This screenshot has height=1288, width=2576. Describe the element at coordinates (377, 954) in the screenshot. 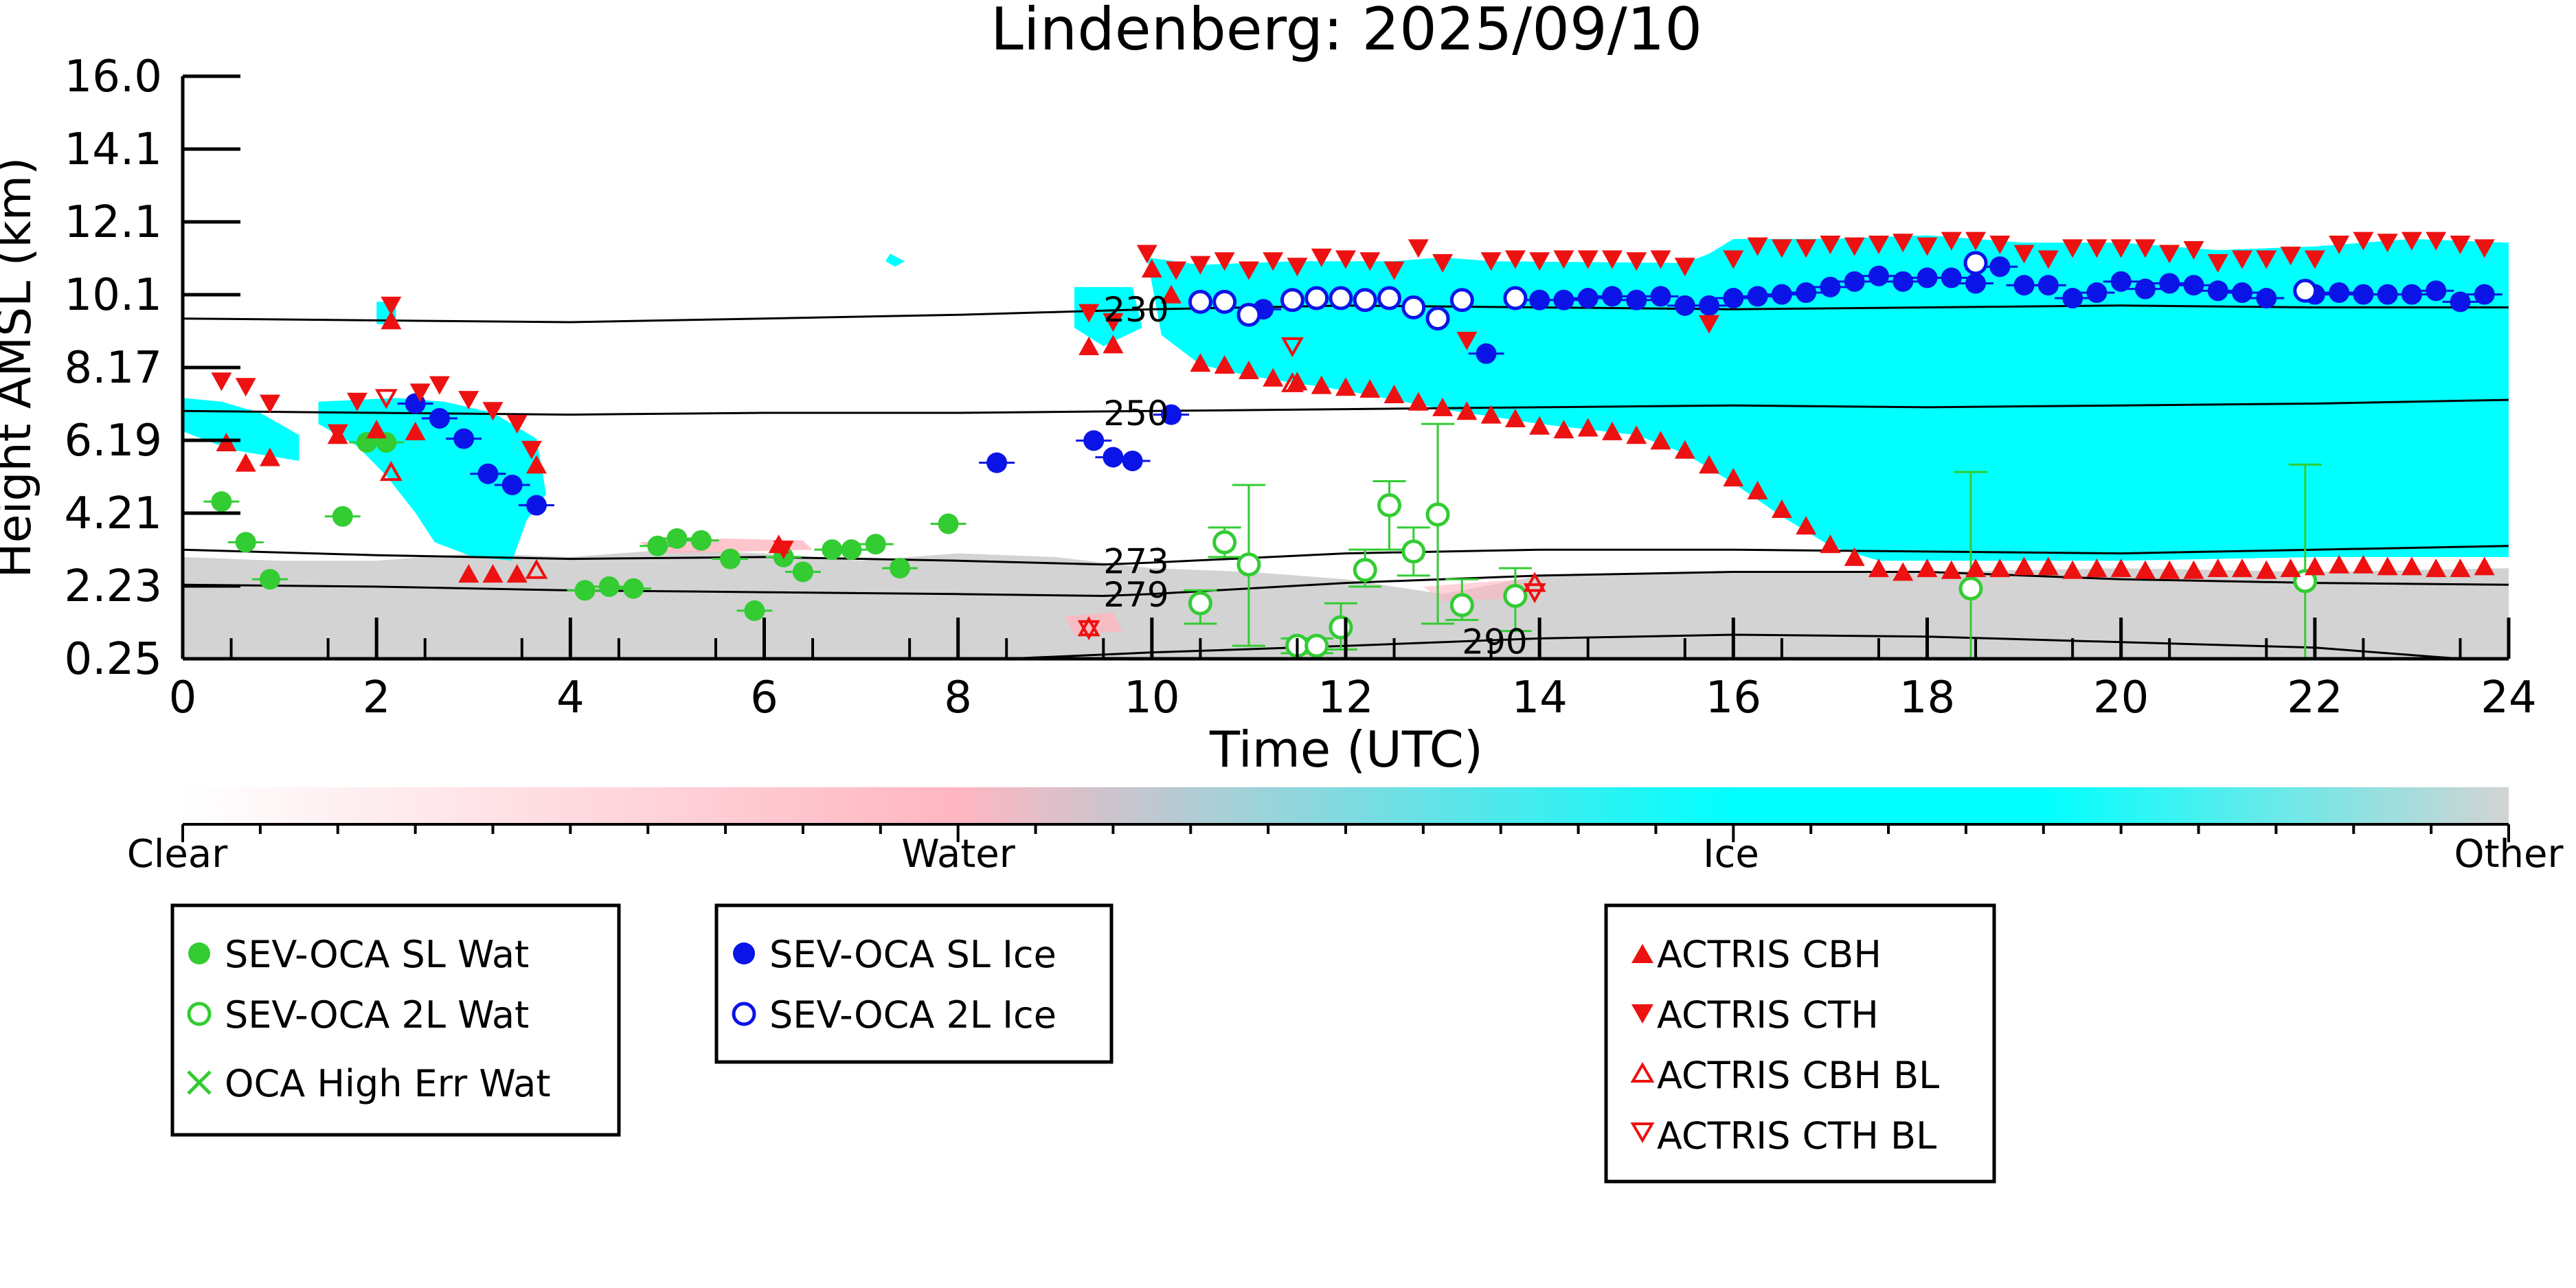

I see `legend-entry: SEV-OCA SL Wat` at that location.